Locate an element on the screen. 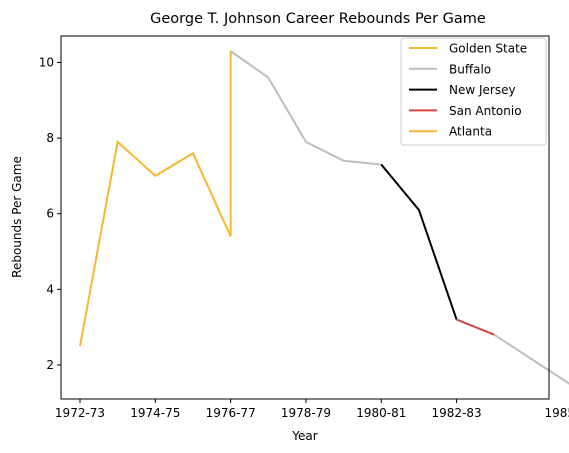 The width and height of the screenshot is (569, 453). legend-label: Buffalo is located at coordinates (470, 69).